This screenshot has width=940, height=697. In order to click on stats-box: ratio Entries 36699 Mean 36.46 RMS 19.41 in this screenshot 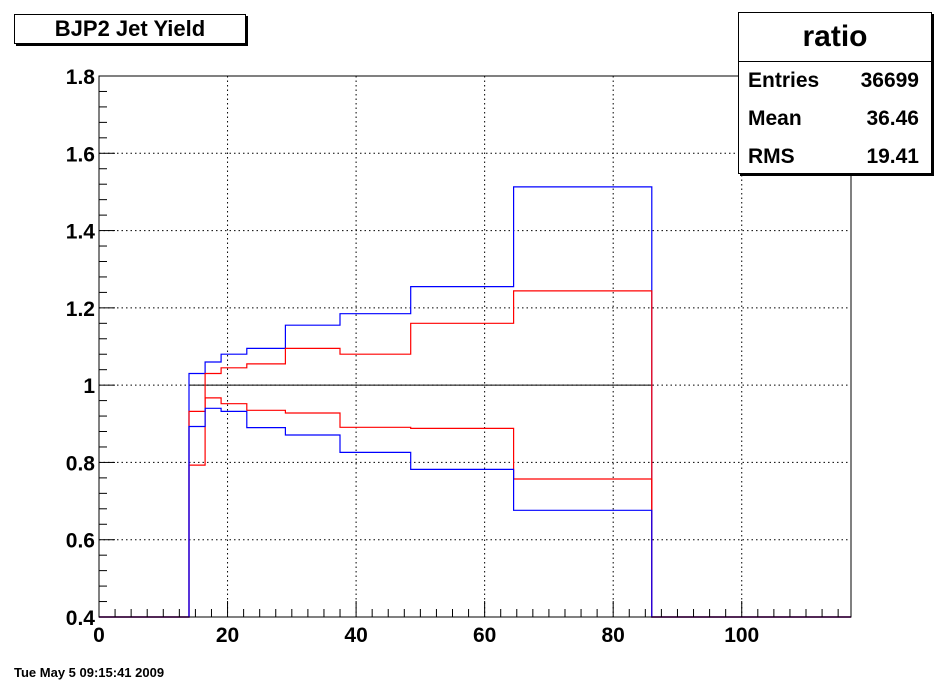, I will do `click(835, 93)`.